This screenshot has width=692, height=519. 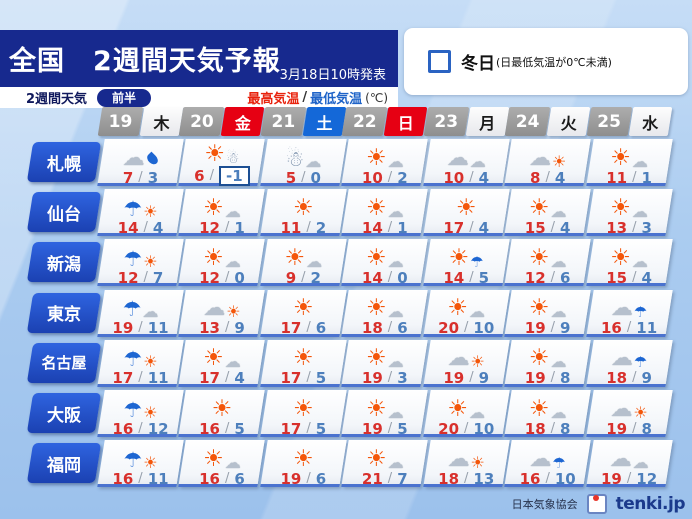 What do you see at coordinates (454, 177) in the screenshot?
I see `high-temp: 10` at bounding box center [454, 177].